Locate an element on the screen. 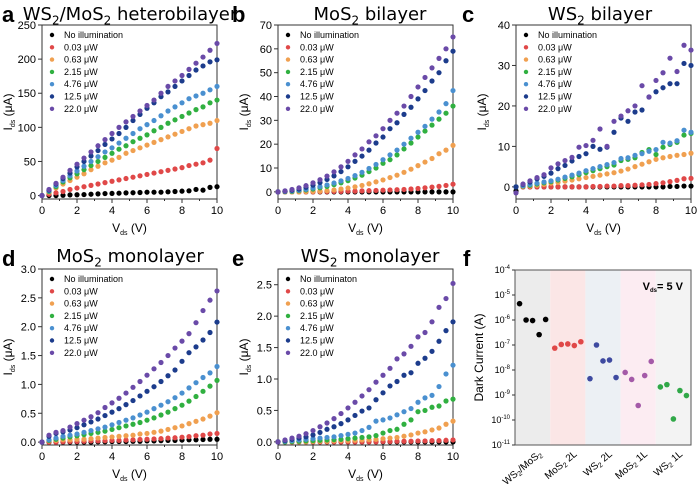 Image resolution: width=700 pixels, height=484 pixels. panel-title: WS2 bilayer is located at coordinates (600, 16).